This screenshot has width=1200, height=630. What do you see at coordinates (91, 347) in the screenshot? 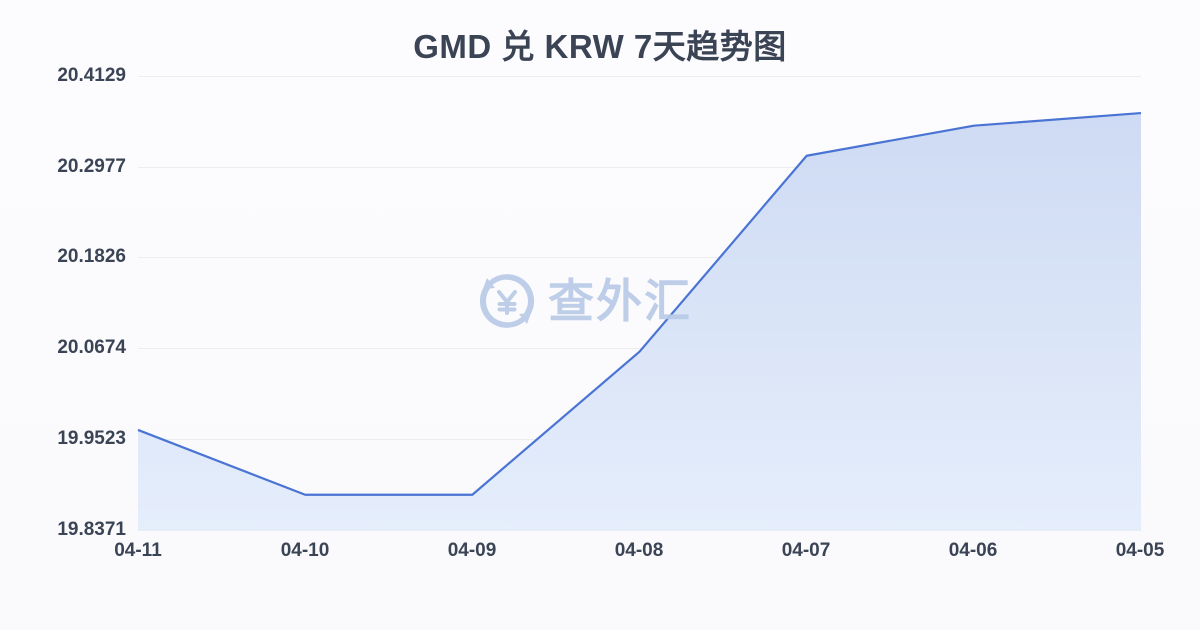
I see `y-tick-label: 20.0674` at bounding box center [91, 347].